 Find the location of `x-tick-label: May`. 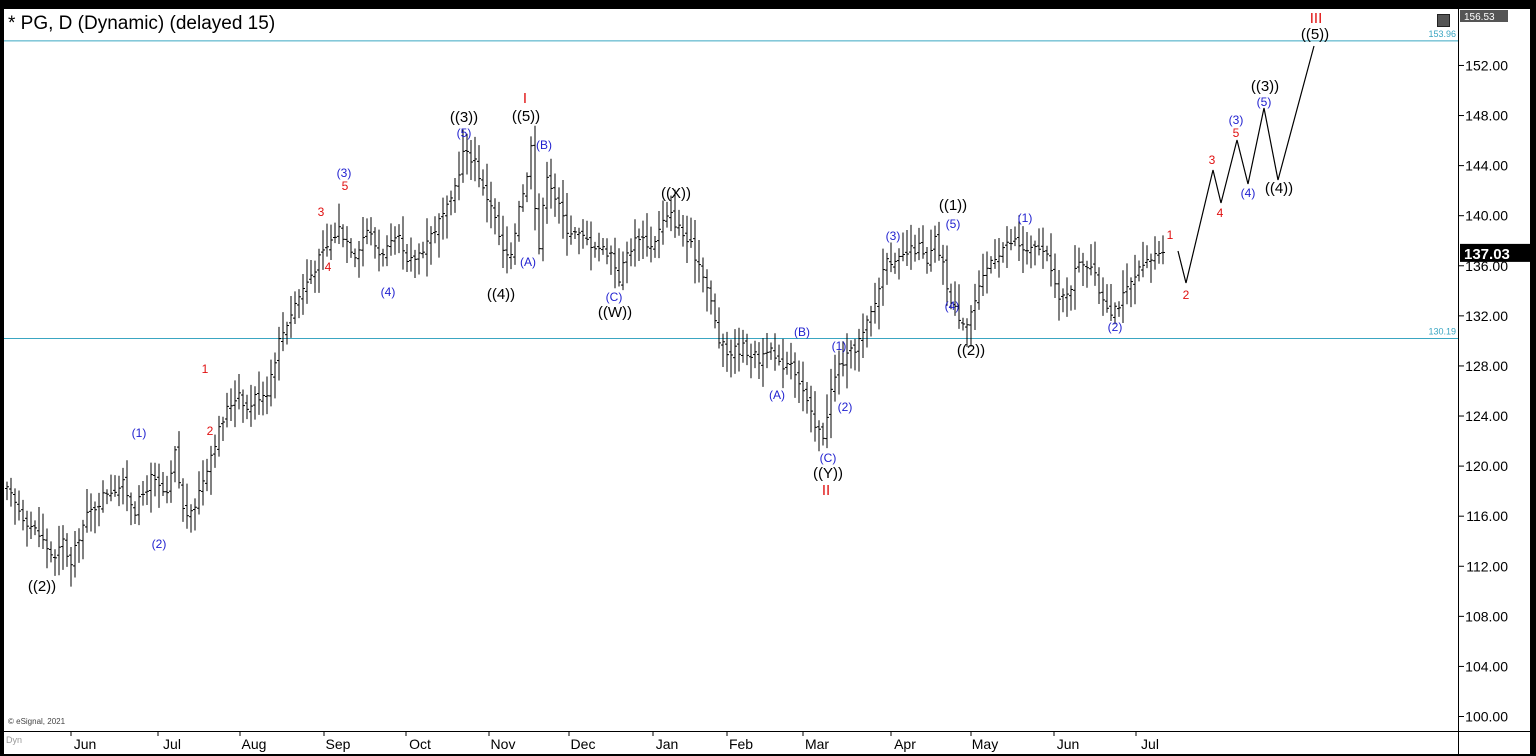

x-tick-label: May is located at coordinates (985, 744).